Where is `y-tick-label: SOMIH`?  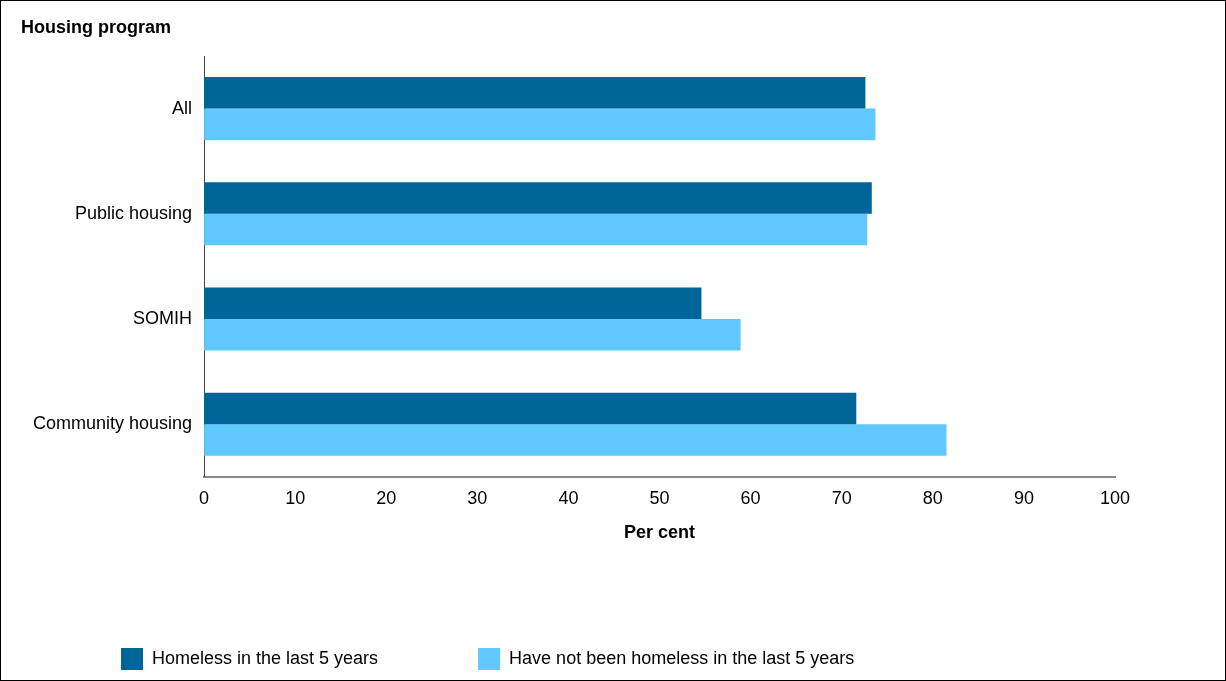
y-tick-label: SOMIH is located at coordinates (163, 317).